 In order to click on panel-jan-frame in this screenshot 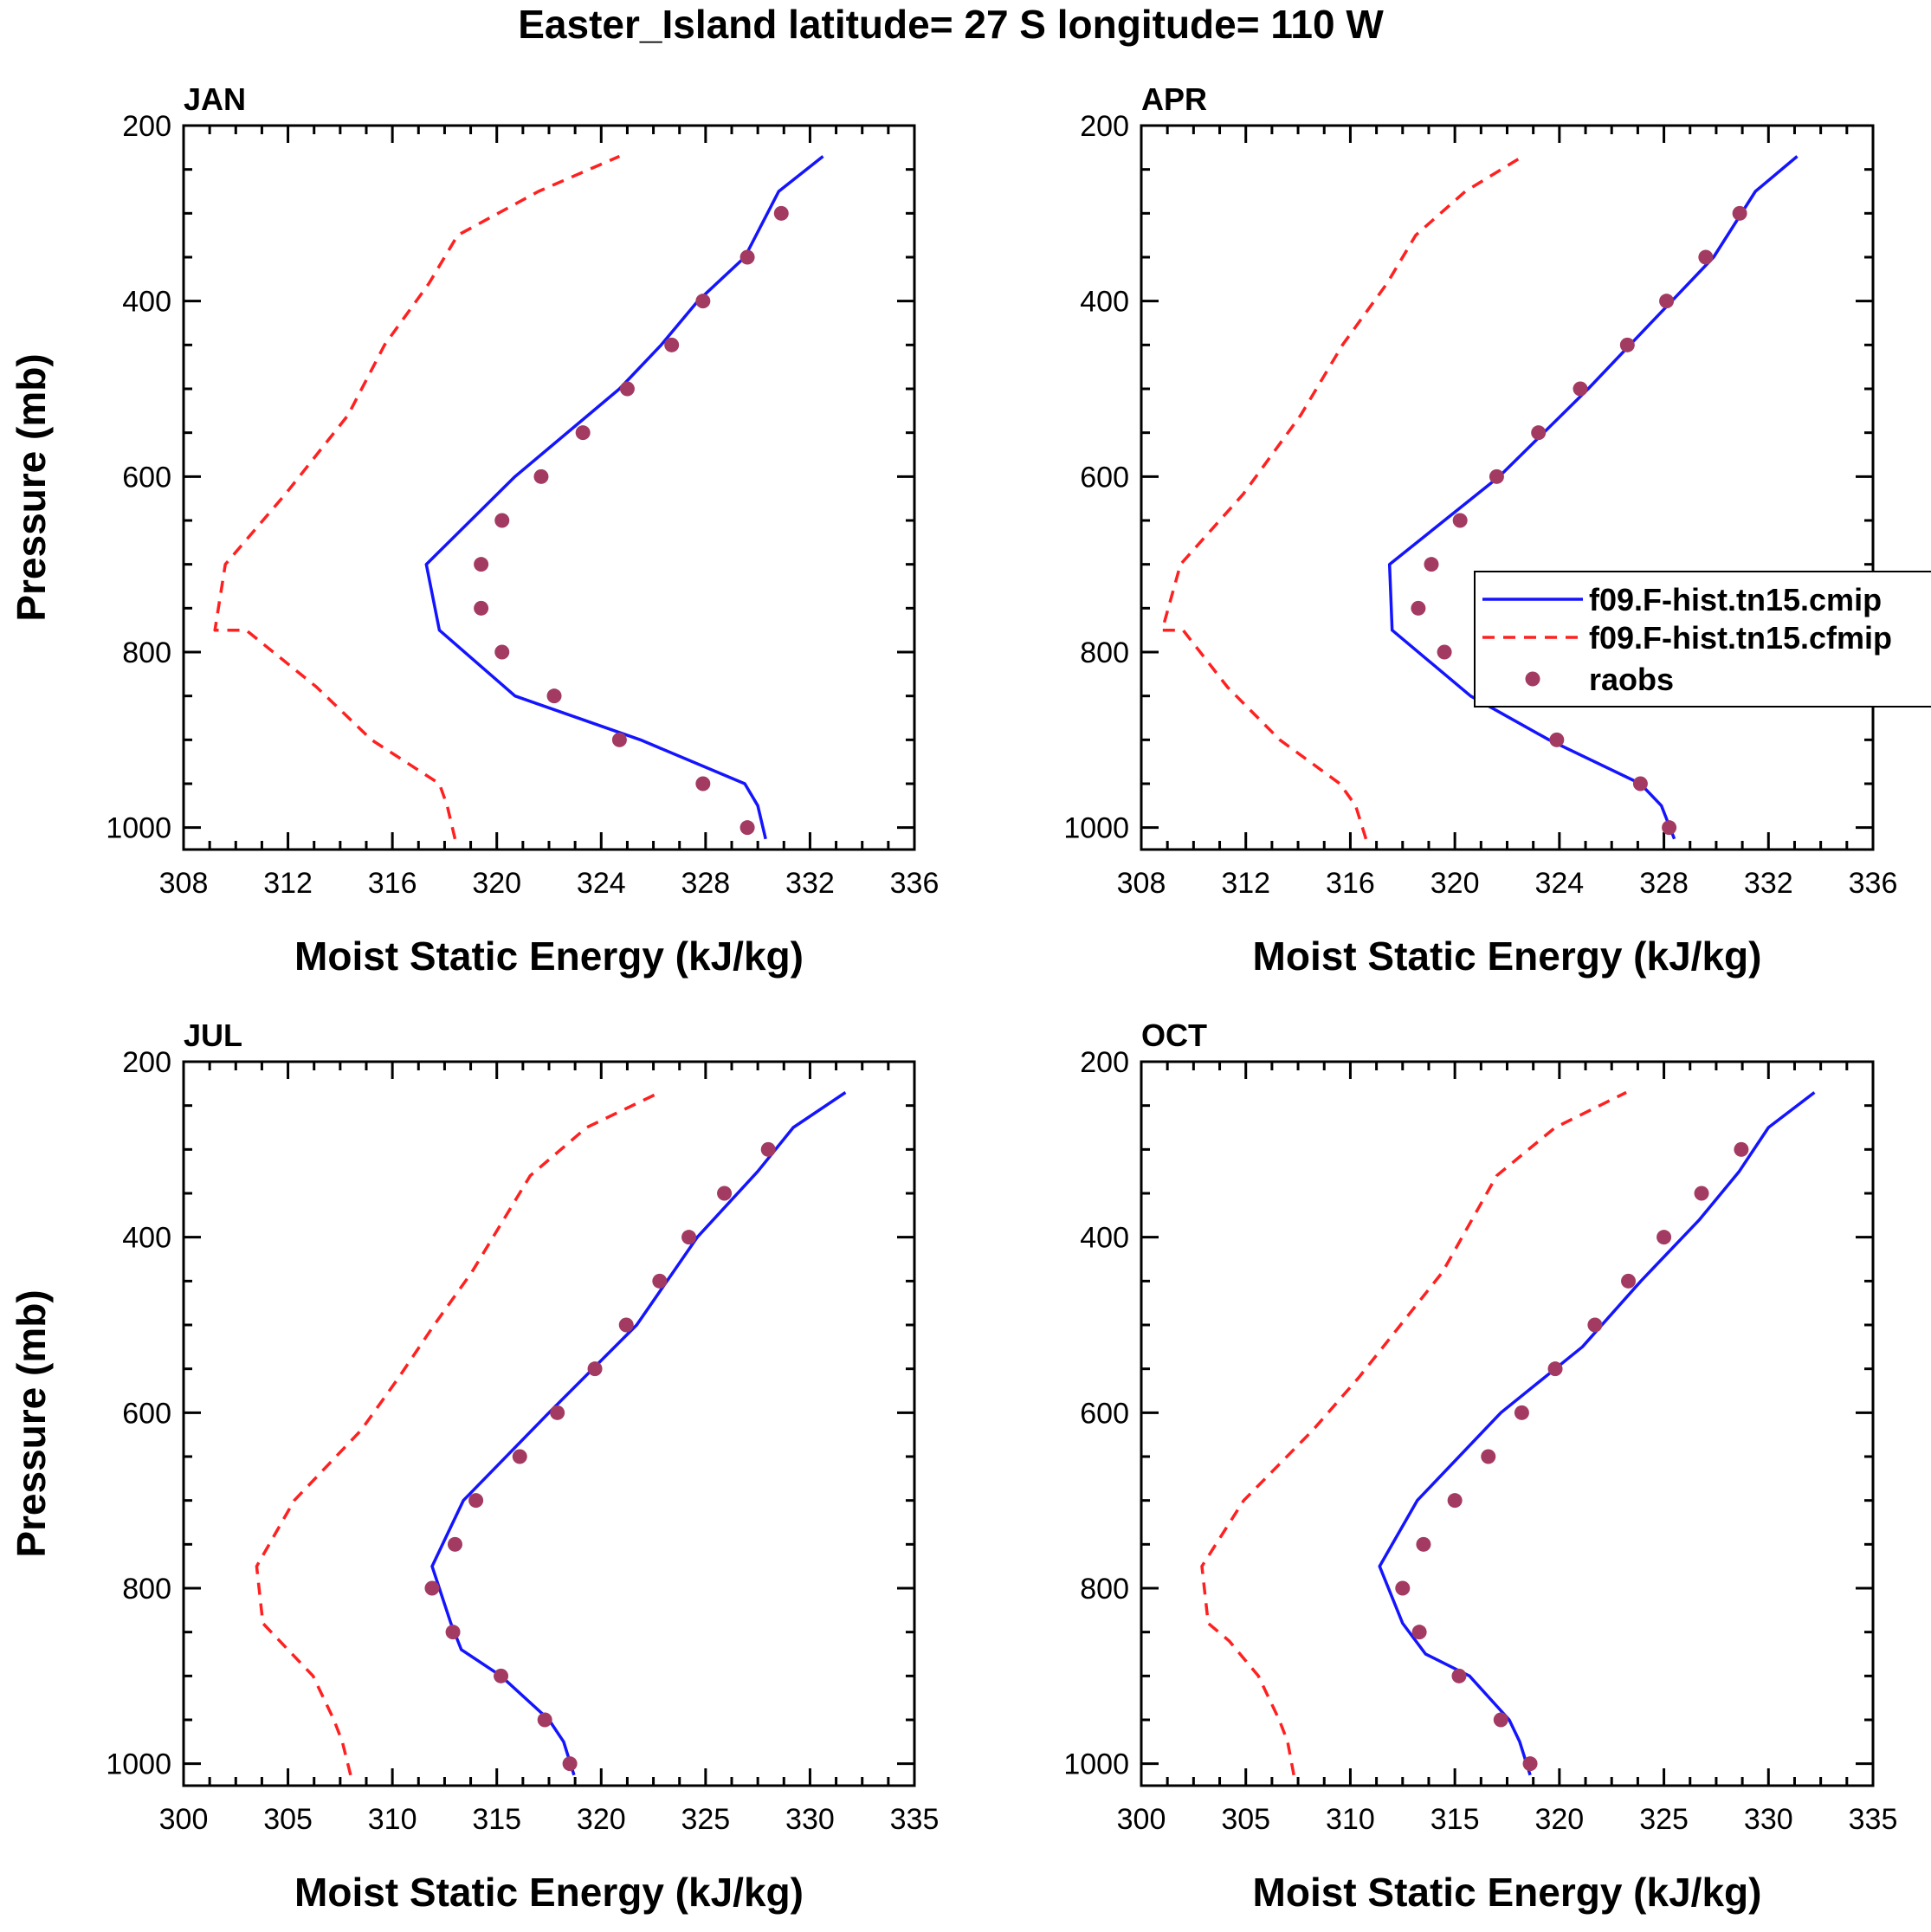, I will do `click(549, 487)`.